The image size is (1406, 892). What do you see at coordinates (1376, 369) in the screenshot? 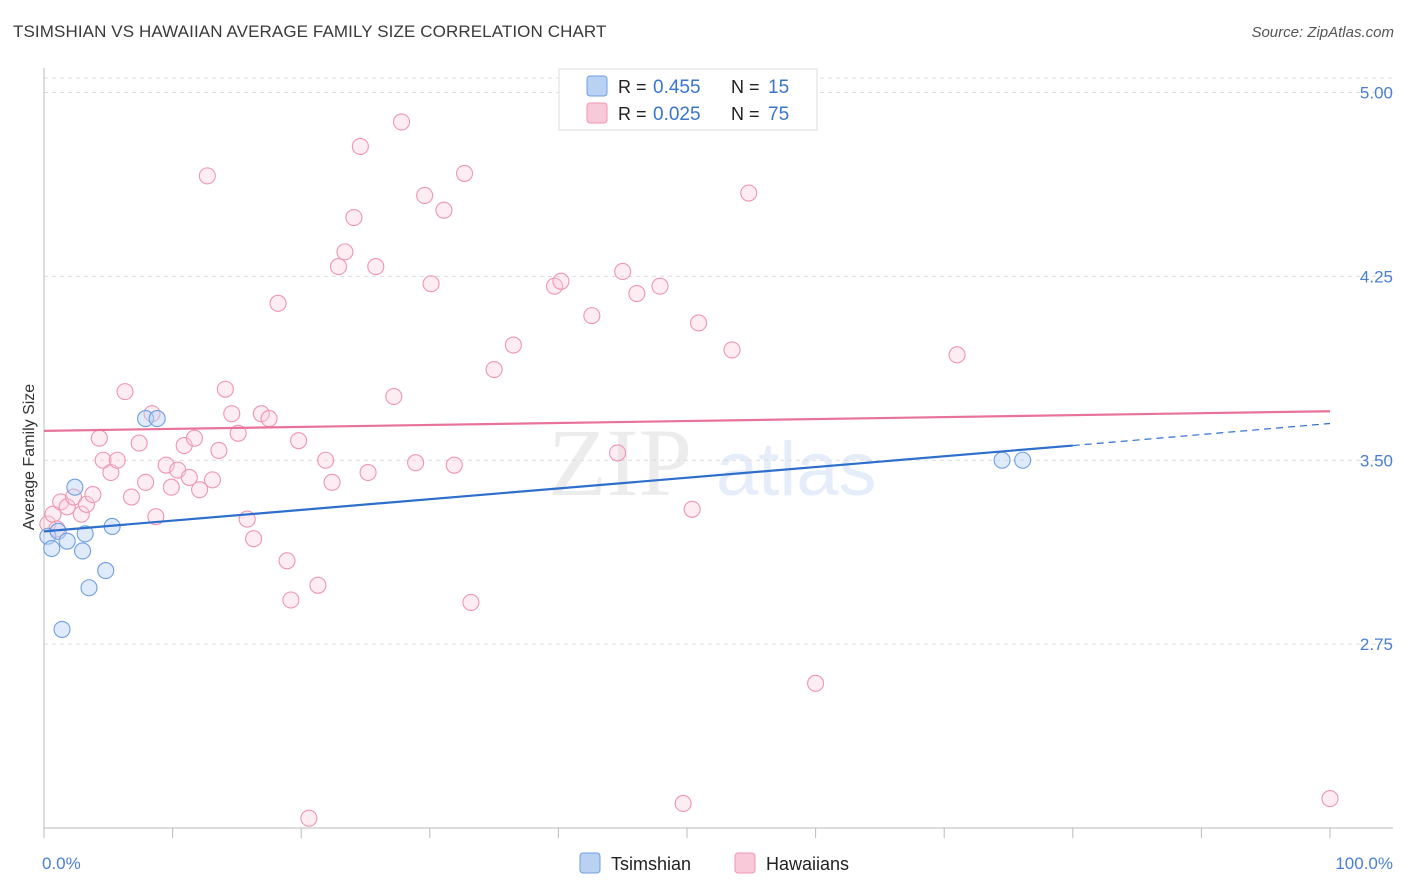
I see `y-tick-labels: 2.75 3.50 4.25 5.00` at bounding box center [1376, 369].